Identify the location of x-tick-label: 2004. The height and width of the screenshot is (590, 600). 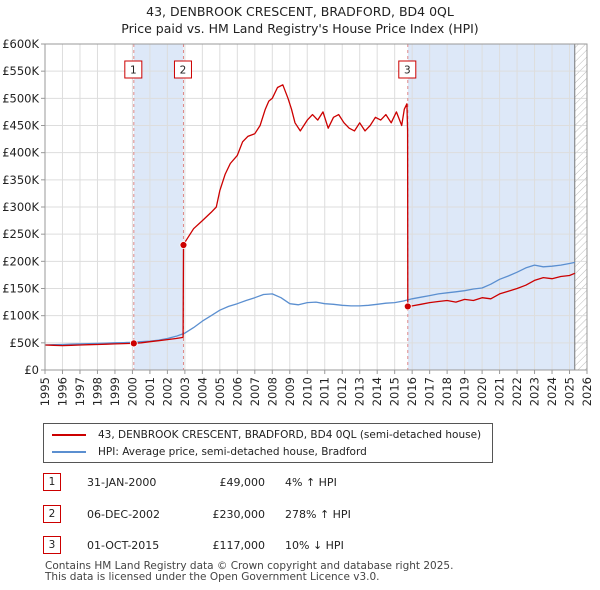
(202, 391).